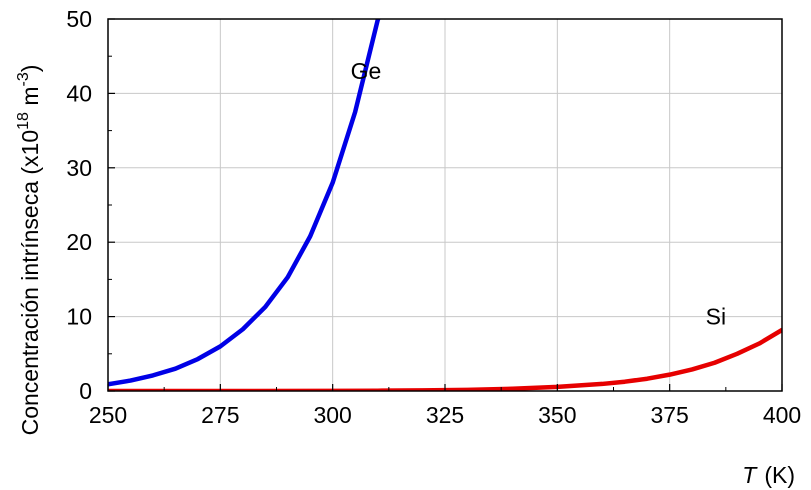 Image resolution: width=811 pixels, height=490 pixels. Describe the element at coordinates (29, 250) in the screenshot. I see `y-axis-title: Concentración intrínseca (x1018 m-3)` at that location.